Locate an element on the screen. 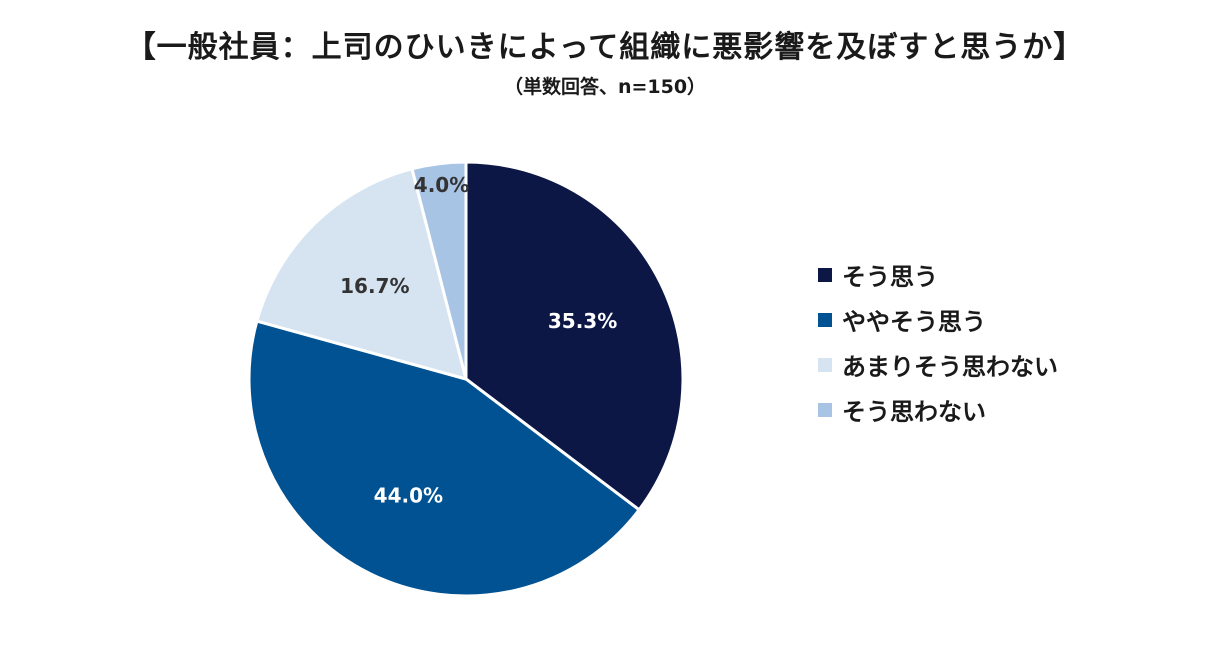 The height and width of the screenshot is (654, 1210). legend: そう思うややそう思うあまりそう思わない そう思わない is located at coordinates (938, 342).